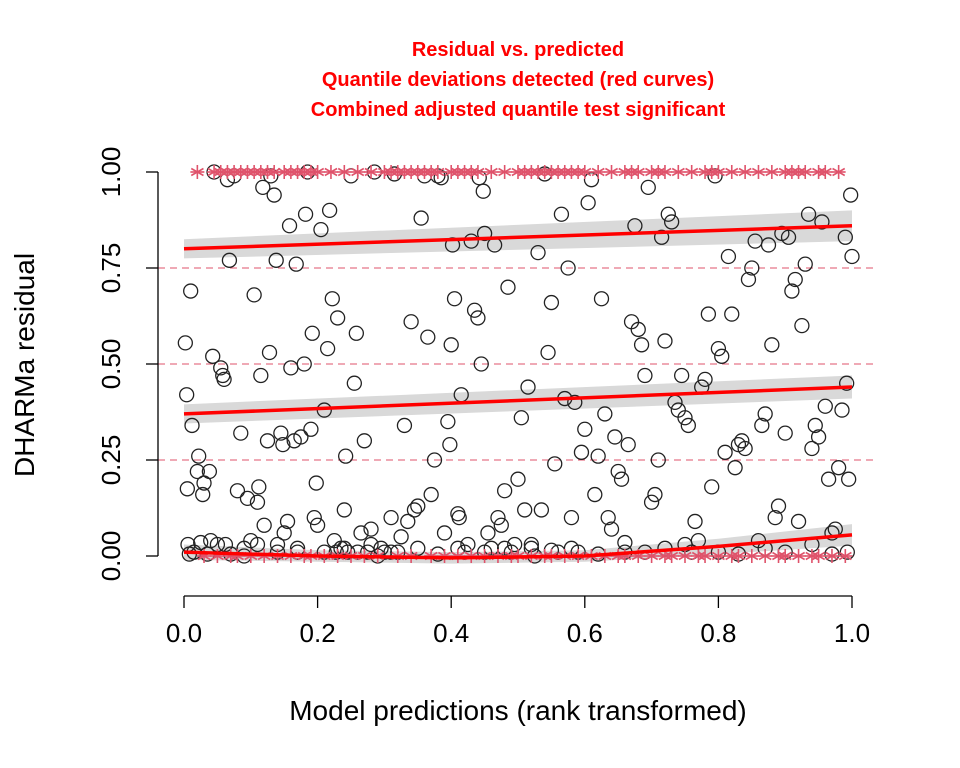 The width and height of the screenshot is (960, 768). I want to click on y-tick-label: 1.00, so click(111, 172).